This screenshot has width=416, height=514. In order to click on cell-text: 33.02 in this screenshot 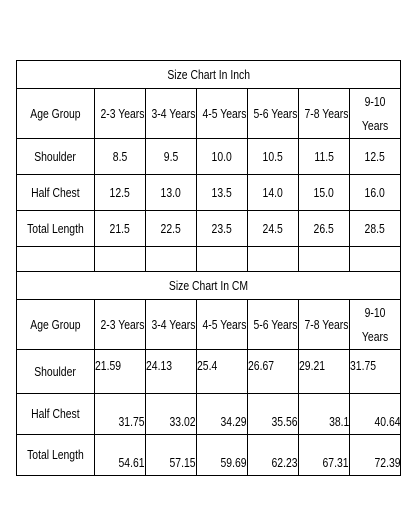, I will do `click(182, 421)`.